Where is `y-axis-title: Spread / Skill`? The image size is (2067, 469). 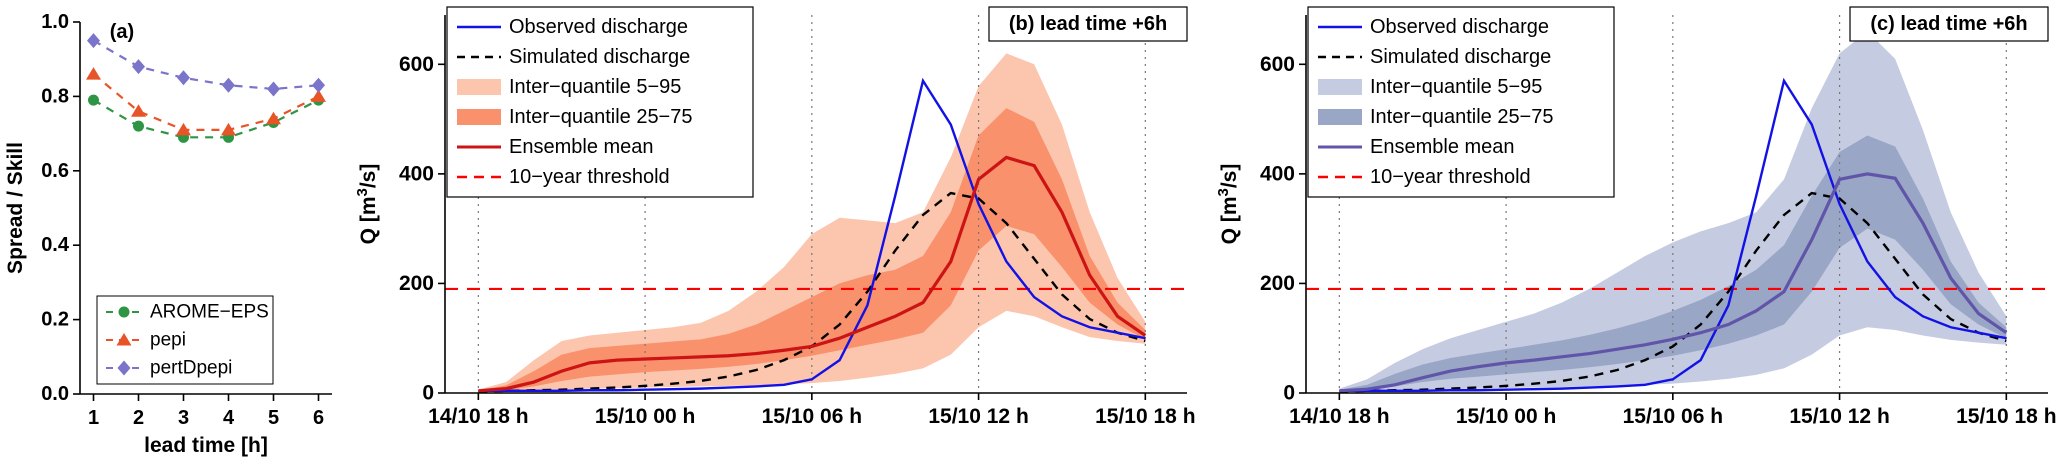
y-axis-title: Spread / Skill is located at coordinates (15, 208).